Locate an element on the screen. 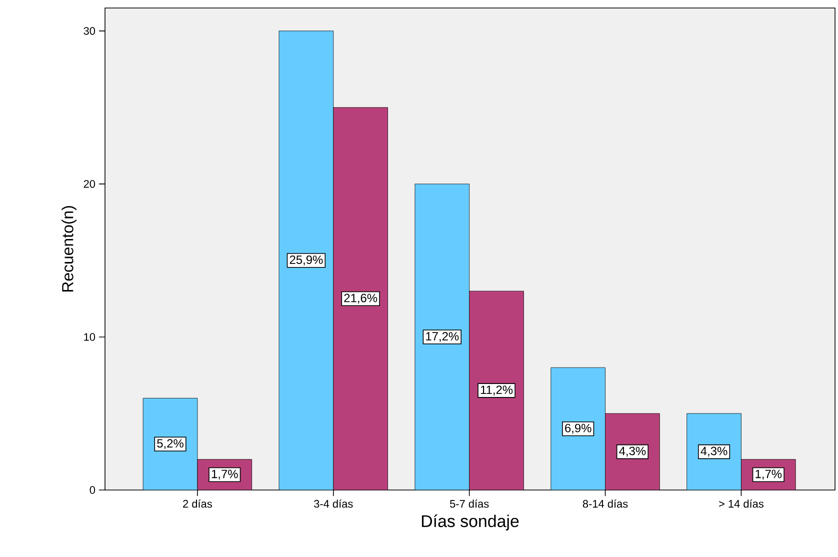 The image size is (838, 557). annotation: 11,2% is located at coordinates (496, 391).